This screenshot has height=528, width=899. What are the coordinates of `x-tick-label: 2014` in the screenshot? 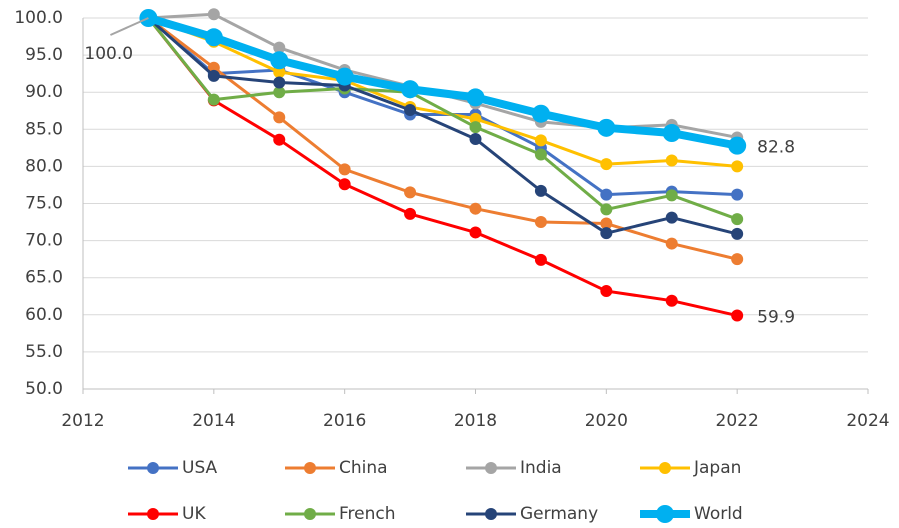 It's located at (213, 421).